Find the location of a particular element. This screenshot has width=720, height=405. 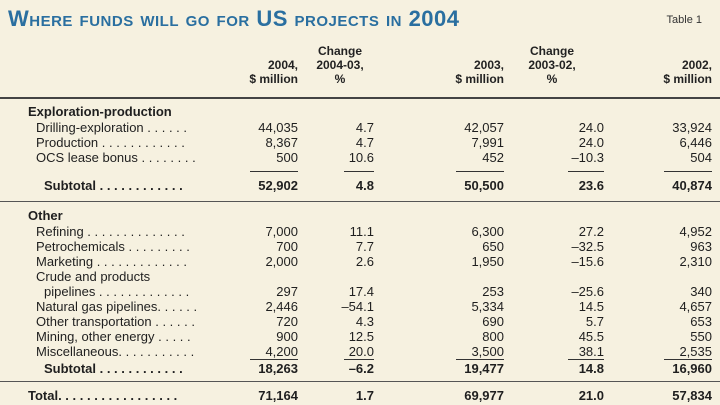

table-number: Table 1 is located at coordinates (684, 20).